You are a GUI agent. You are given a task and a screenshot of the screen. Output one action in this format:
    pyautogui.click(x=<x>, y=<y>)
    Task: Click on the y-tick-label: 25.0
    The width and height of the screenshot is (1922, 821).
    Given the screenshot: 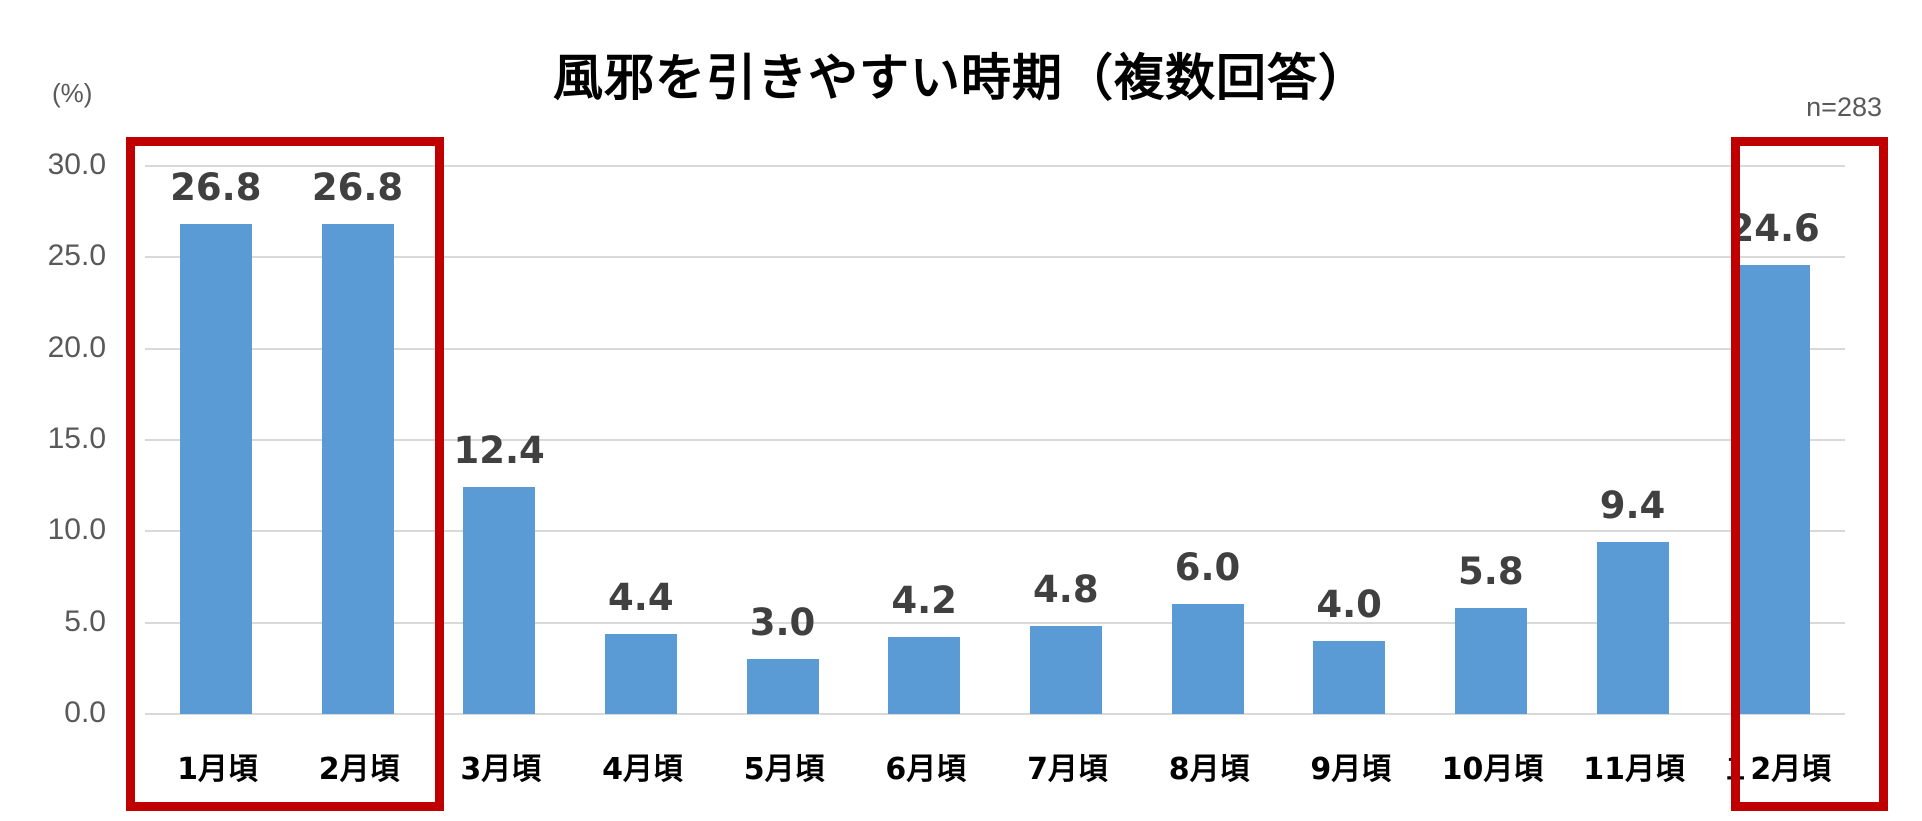 What is the action you would take?
    pyautogui.click(x=76, y=256)
    